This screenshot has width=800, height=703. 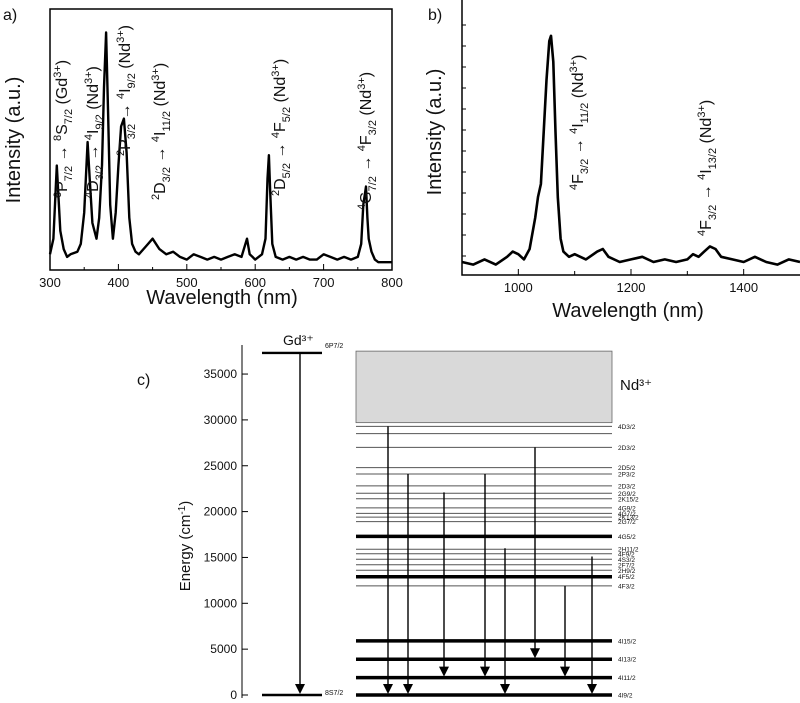 I want to click on panel-b-x-tick-label: 1200, so click(x=631, y=287).